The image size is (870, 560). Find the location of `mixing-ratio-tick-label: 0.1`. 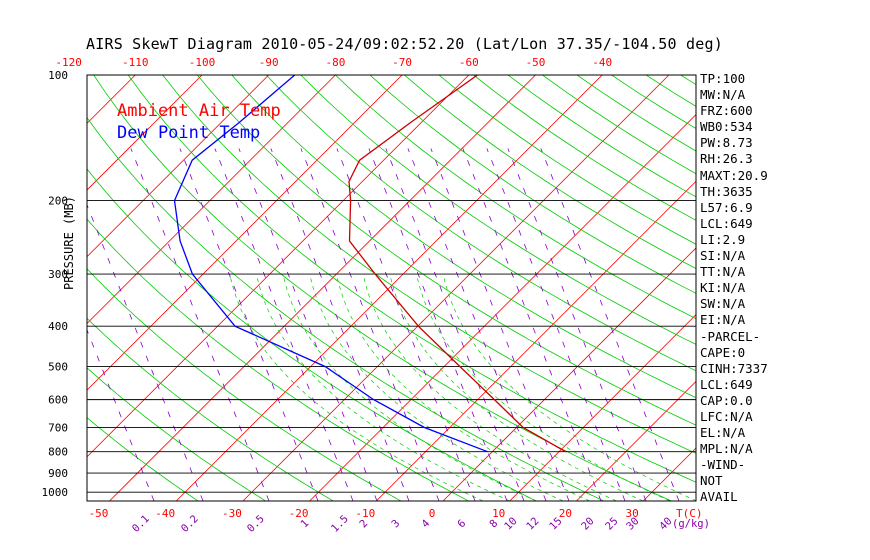

mixing-ratio-tick-label: 0.1 is located at coordinates (141, 524).